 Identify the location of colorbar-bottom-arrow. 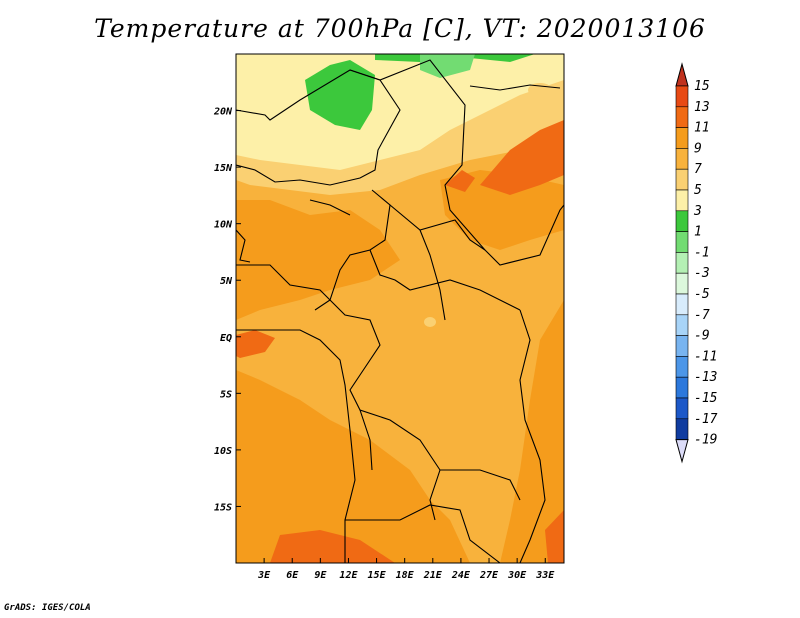
(682, 451).